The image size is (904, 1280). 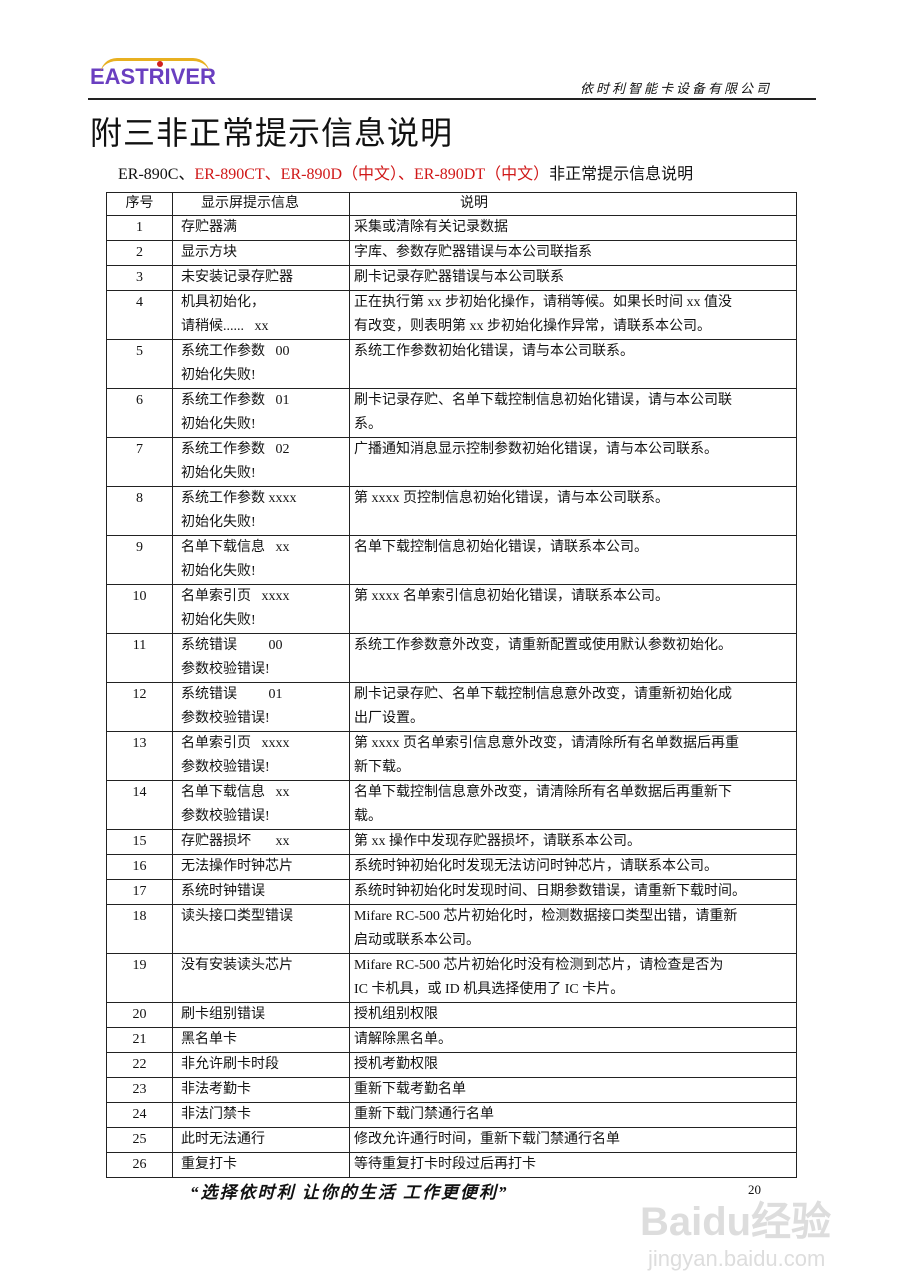 I want to click on table-row: 9 名单下载信息 xx 初始化失败! 名单下载控制信息初始化错误，请联系本公司。, so click(x=451, y=560).